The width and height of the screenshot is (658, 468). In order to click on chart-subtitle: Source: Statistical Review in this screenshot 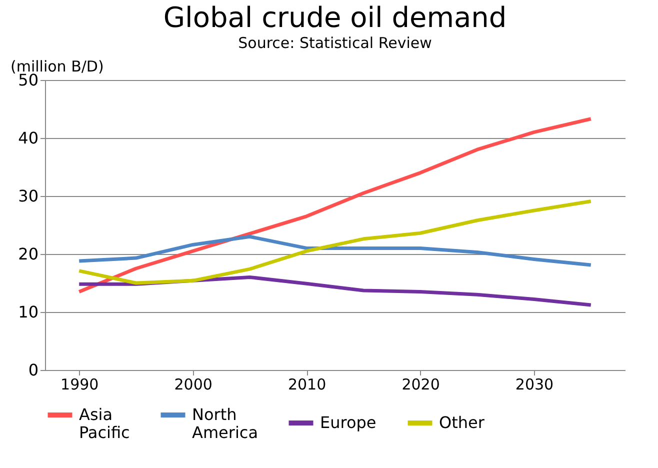, I will do `click(335, 43)`.